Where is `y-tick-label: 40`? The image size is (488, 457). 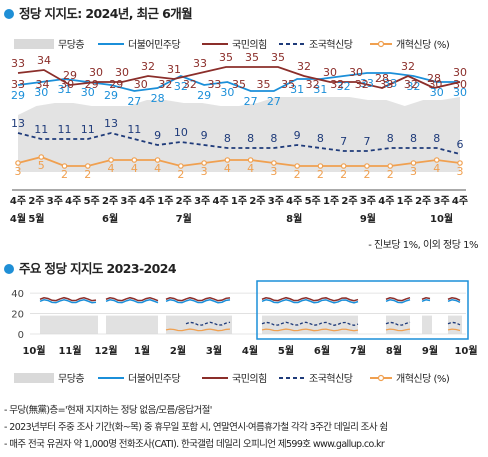
y-tick-label: 40 is located at coordinates (17, 294).